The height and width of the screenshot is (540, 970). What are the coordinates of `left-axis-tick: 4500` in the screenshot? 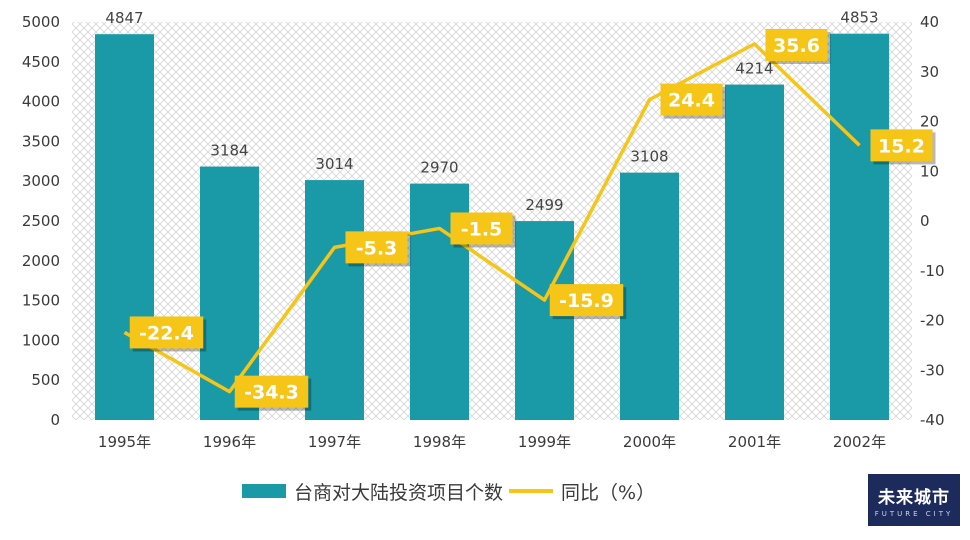 It's located at (41, 62).